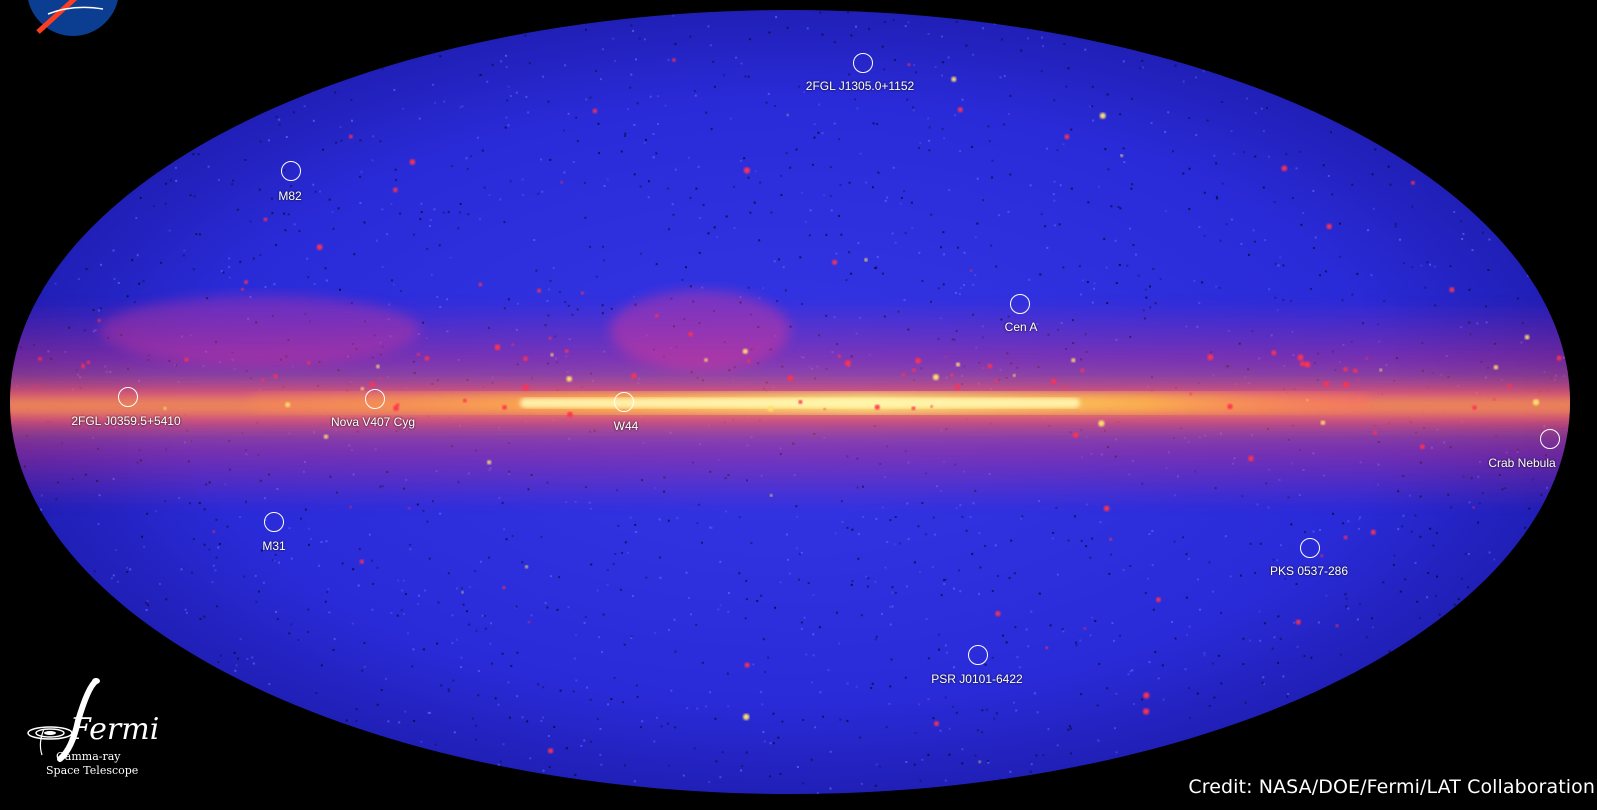 The height and width of the screenshot is (810, 1597). I want to click on fermi-tagline-2: Space Telescope, so click(92, 770).